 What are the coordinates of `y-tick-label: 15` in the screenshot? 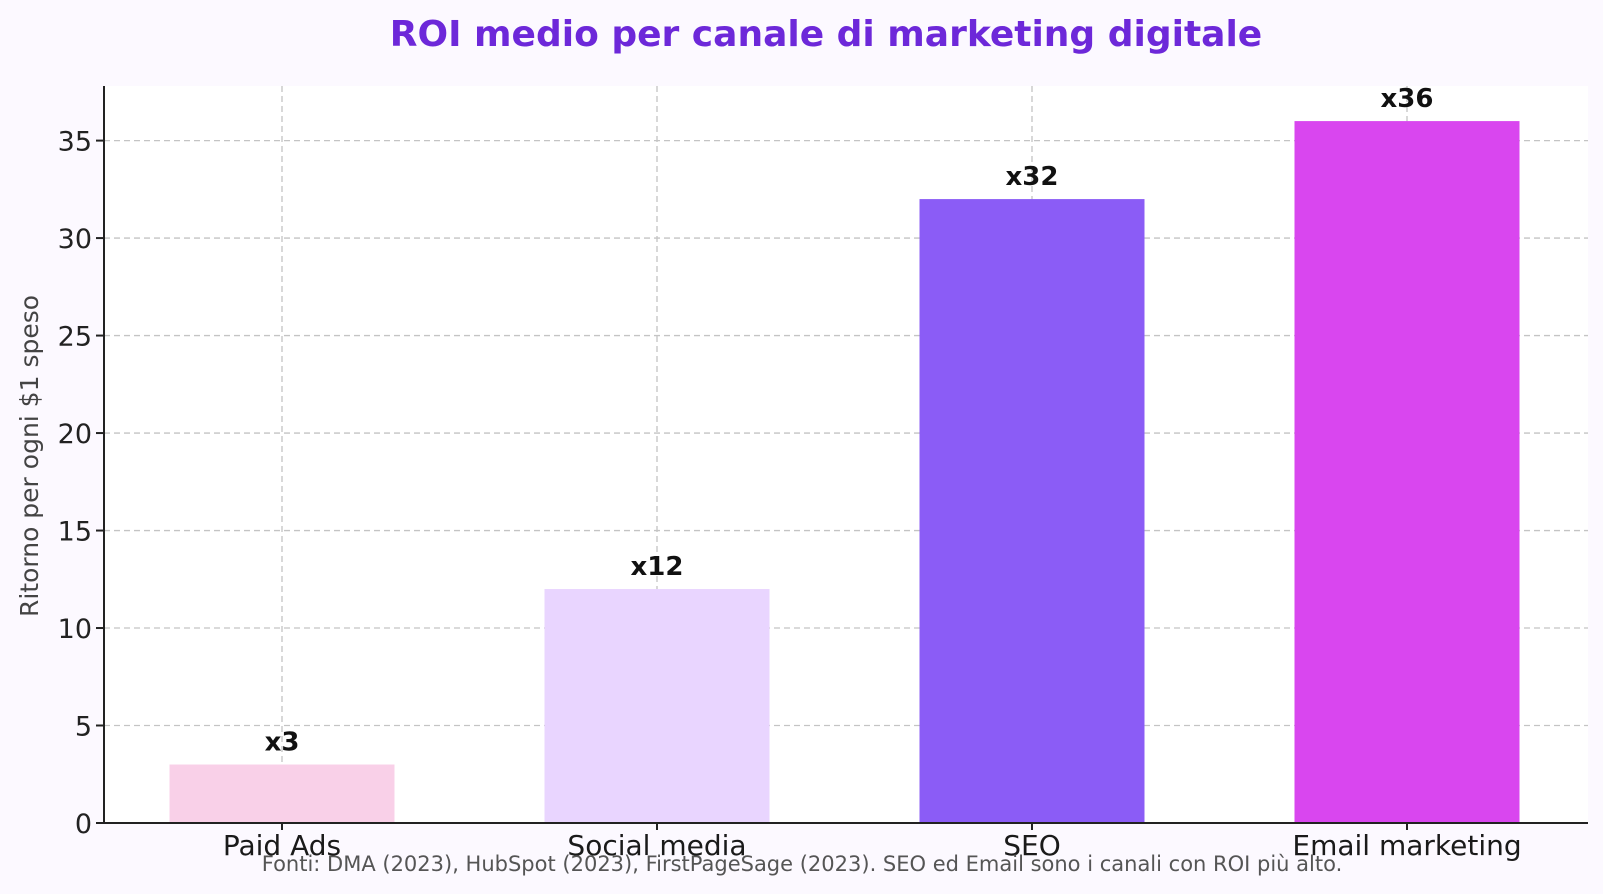 It's located at (75, 532).